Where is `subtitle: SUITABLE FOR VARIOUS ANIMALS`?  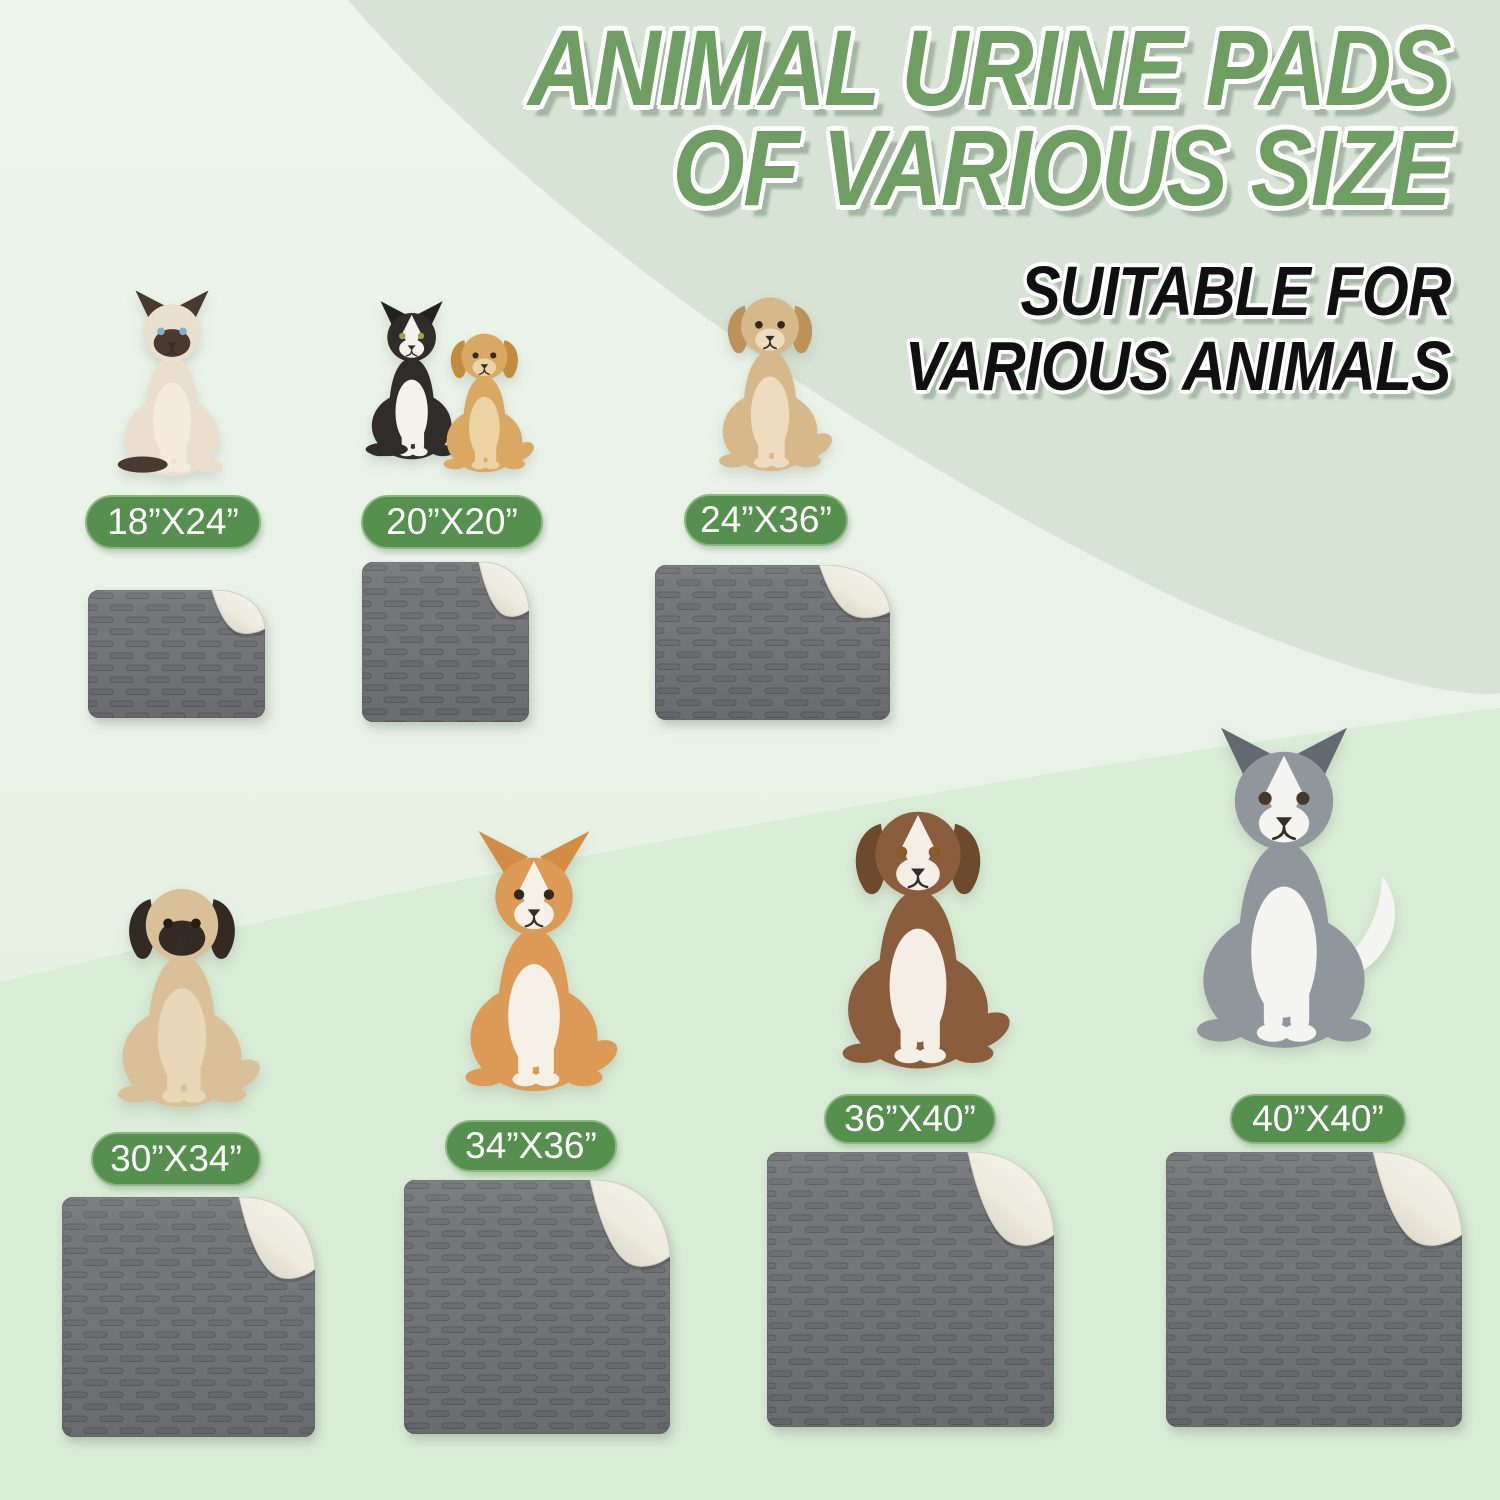
subtitle: SUITABLE FOR VARIOUS ANIMALS is located at coordinates (1177, 329).